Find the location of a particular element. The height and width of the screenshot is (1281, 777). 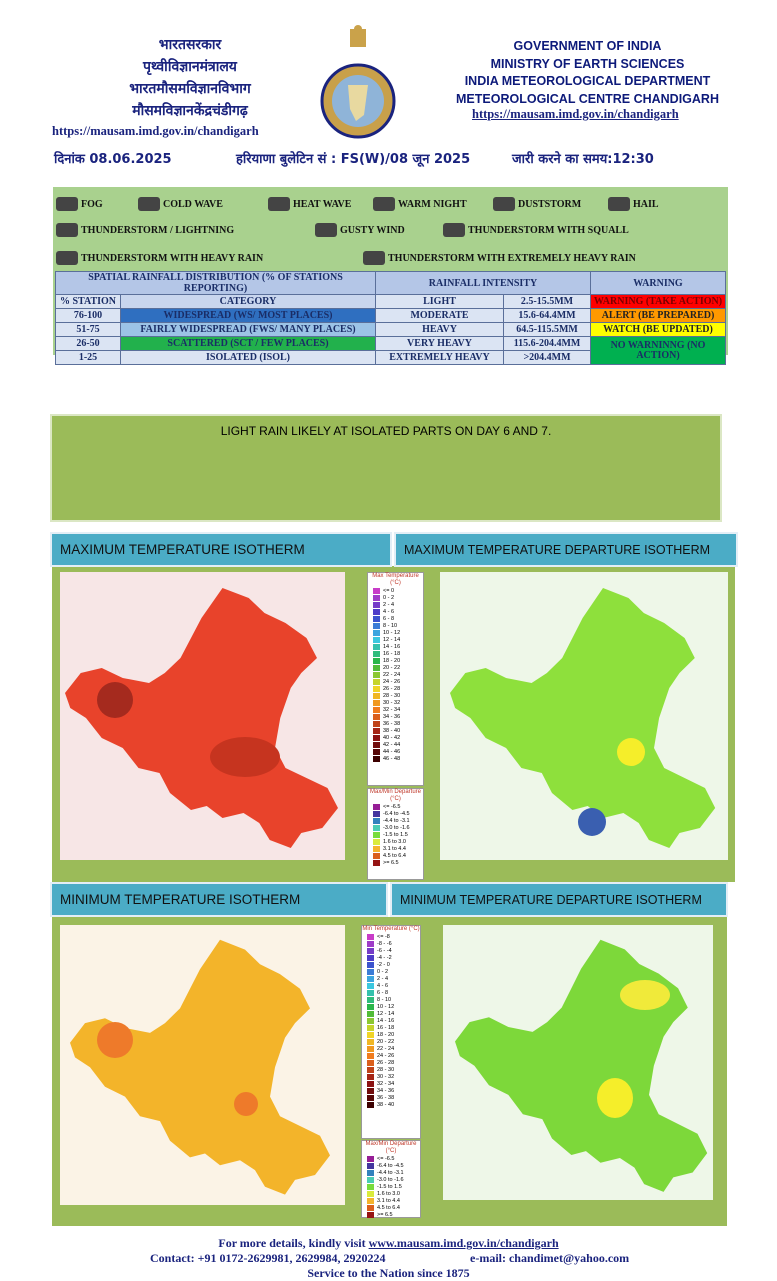

legend-item: -6 - -4 is located at coordinates (391, 950).